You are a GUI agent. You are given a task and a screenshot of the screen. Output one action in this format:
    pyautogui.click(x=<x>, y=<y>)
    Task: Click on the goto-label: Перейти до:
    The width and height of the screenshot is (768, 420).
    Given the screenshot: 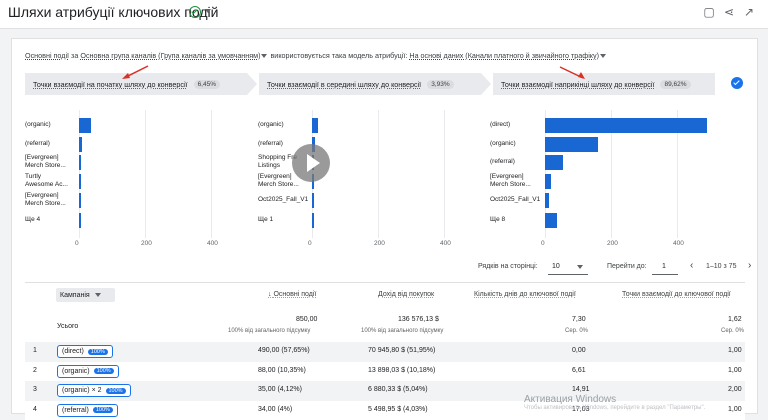 What is the action you would take?
    pyautogui.click(x=627, y=266)
    